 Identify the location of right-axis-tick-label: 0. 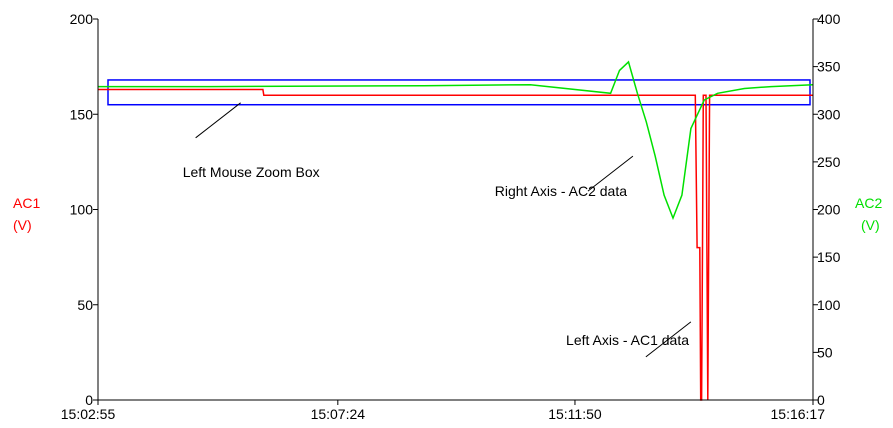
(821, 400).